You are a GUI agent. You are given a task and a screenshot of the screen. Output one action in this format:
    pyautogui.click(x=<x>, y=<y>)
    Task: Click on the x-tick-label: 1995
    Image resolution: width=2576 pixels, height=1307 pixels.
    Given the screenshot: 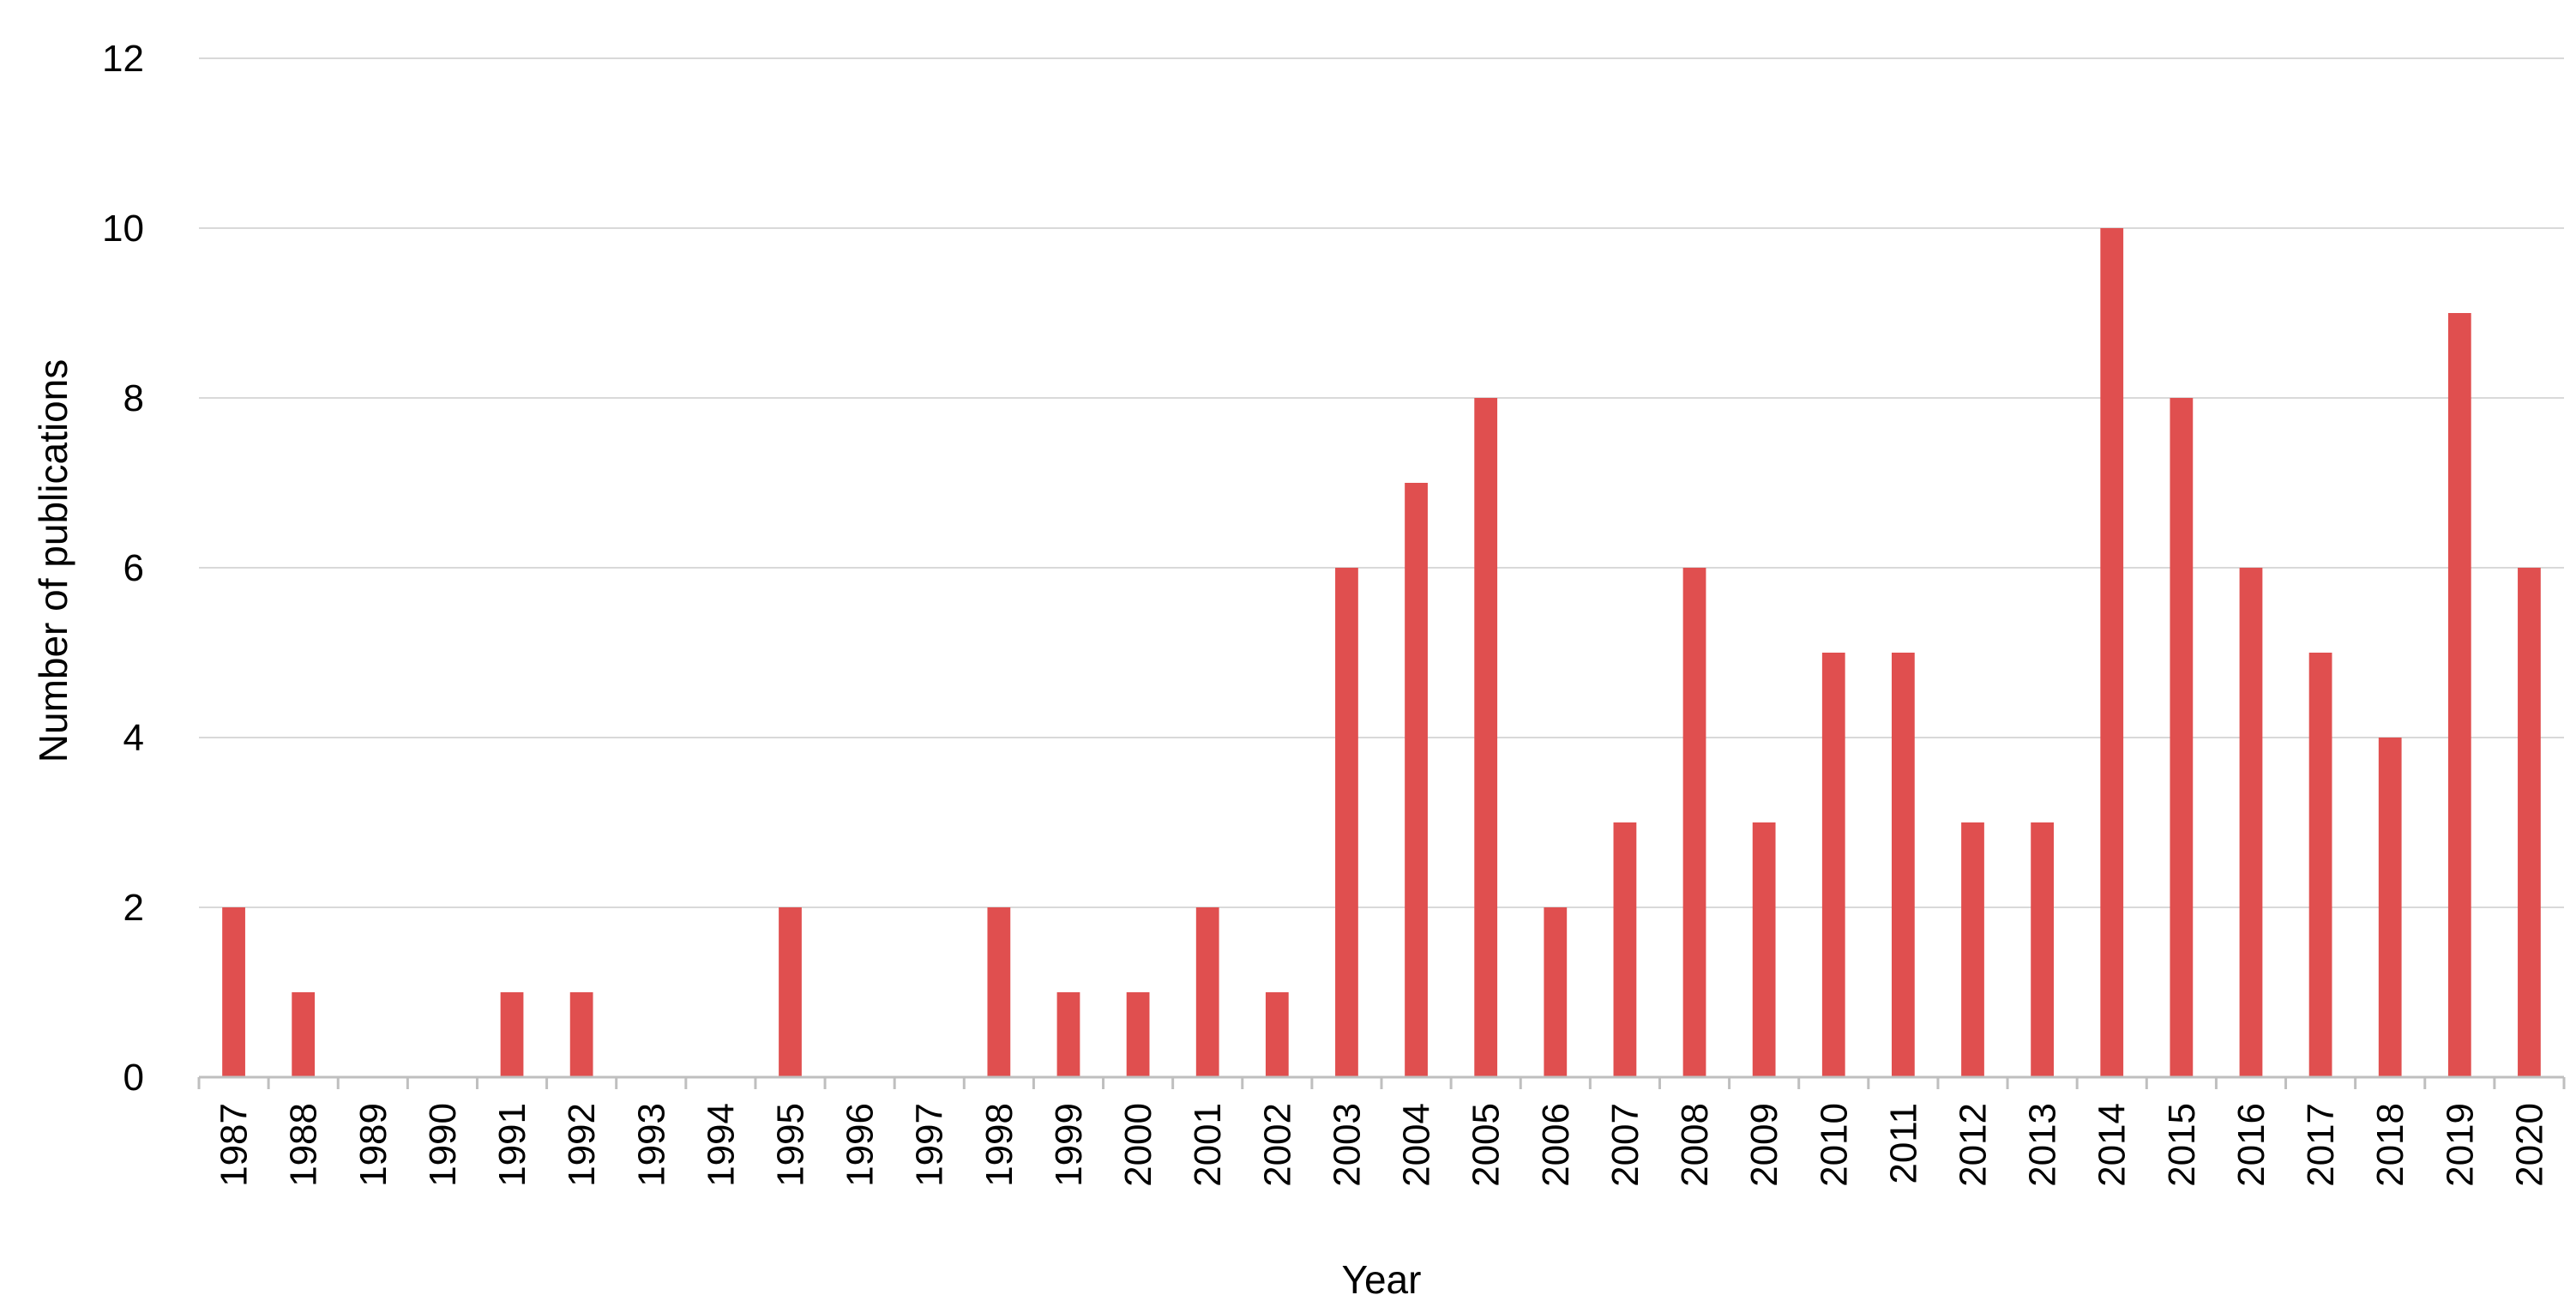 What is the action you would take?
    pyautogui.click(x=791, y=1145)
    